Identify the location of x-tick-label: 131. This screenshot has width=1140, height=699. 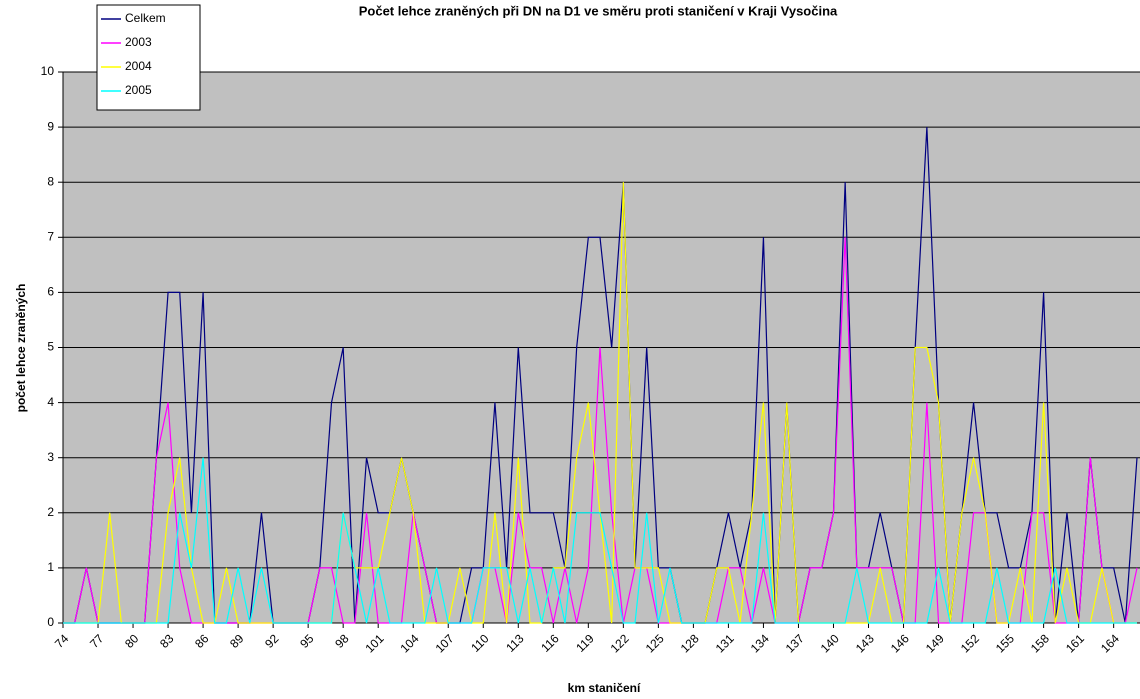
(725, 643).